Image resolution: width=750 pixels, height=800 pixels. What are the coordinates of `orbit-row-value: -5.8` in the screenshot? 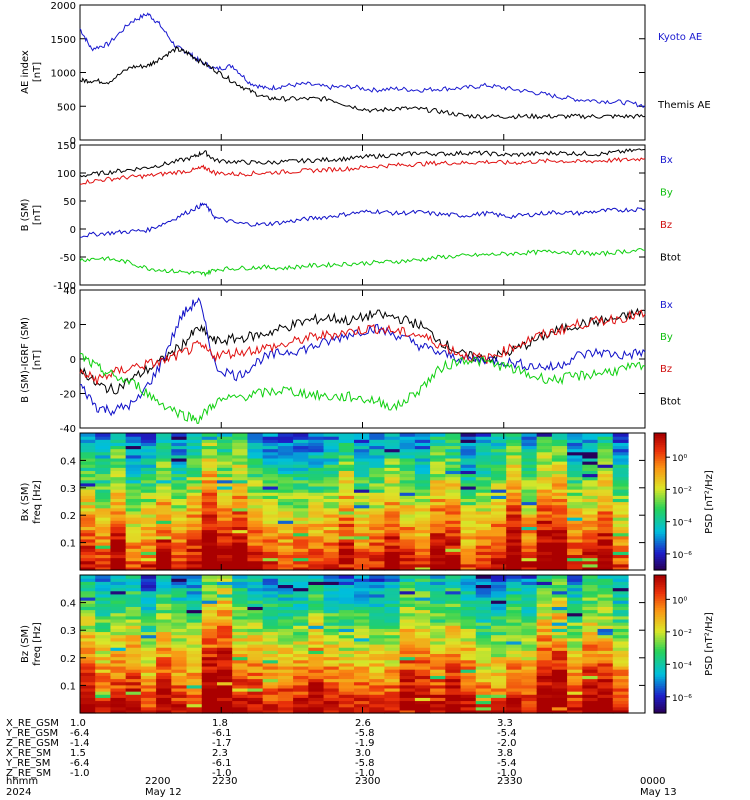 It's located at (365, 763).